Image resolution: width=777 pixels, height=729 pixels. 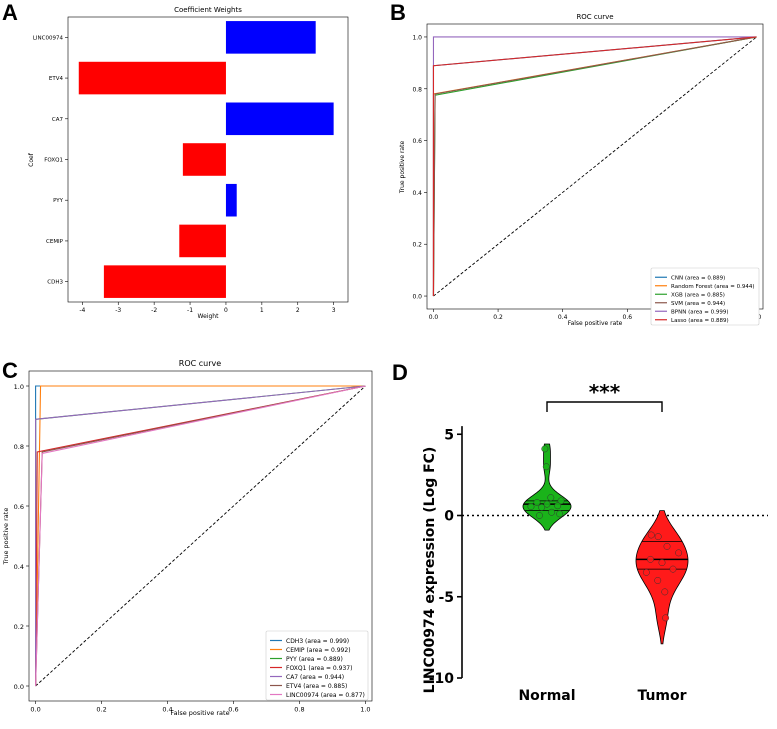 I want to click on y-axis-label: LINC00974 expression (Log FC), so click(x=430, y=570).